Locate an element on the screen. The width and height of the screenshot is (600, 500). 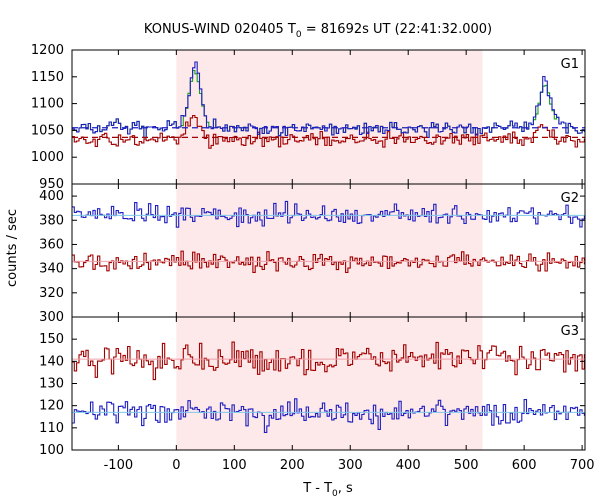
panel-label-g1: G1 is located at coordinates (570, 64).